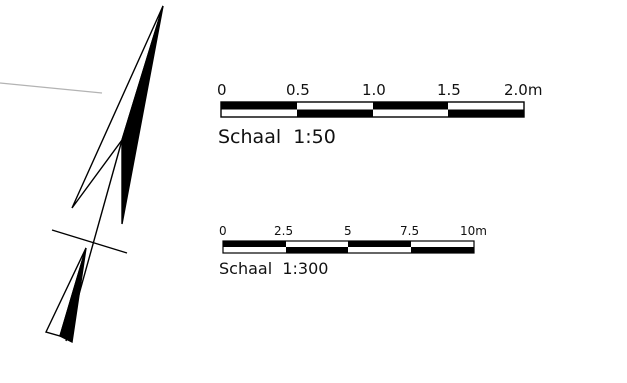 The width and height of the screenshot is (627, 383). I want to click on scale-1-50-tick-4: 2.0m, so click(523, 90).